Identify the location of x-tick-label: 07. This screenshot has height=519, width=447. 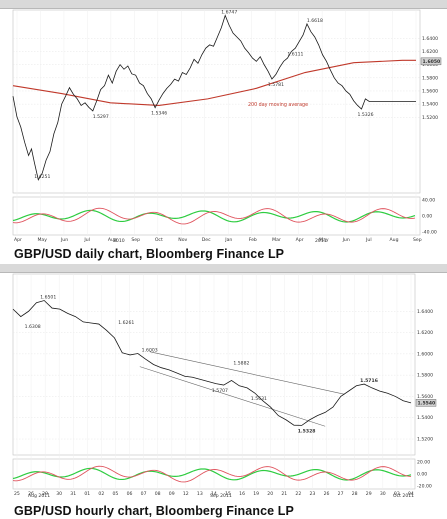
(144, 494).